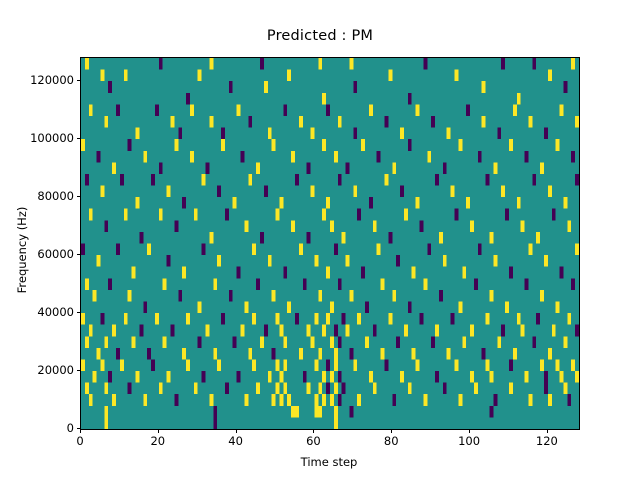  What do you see at coordinates (52, 138) in the screenshot?
I see `y-tick-label: 100000` at bounding box center [52, 138].